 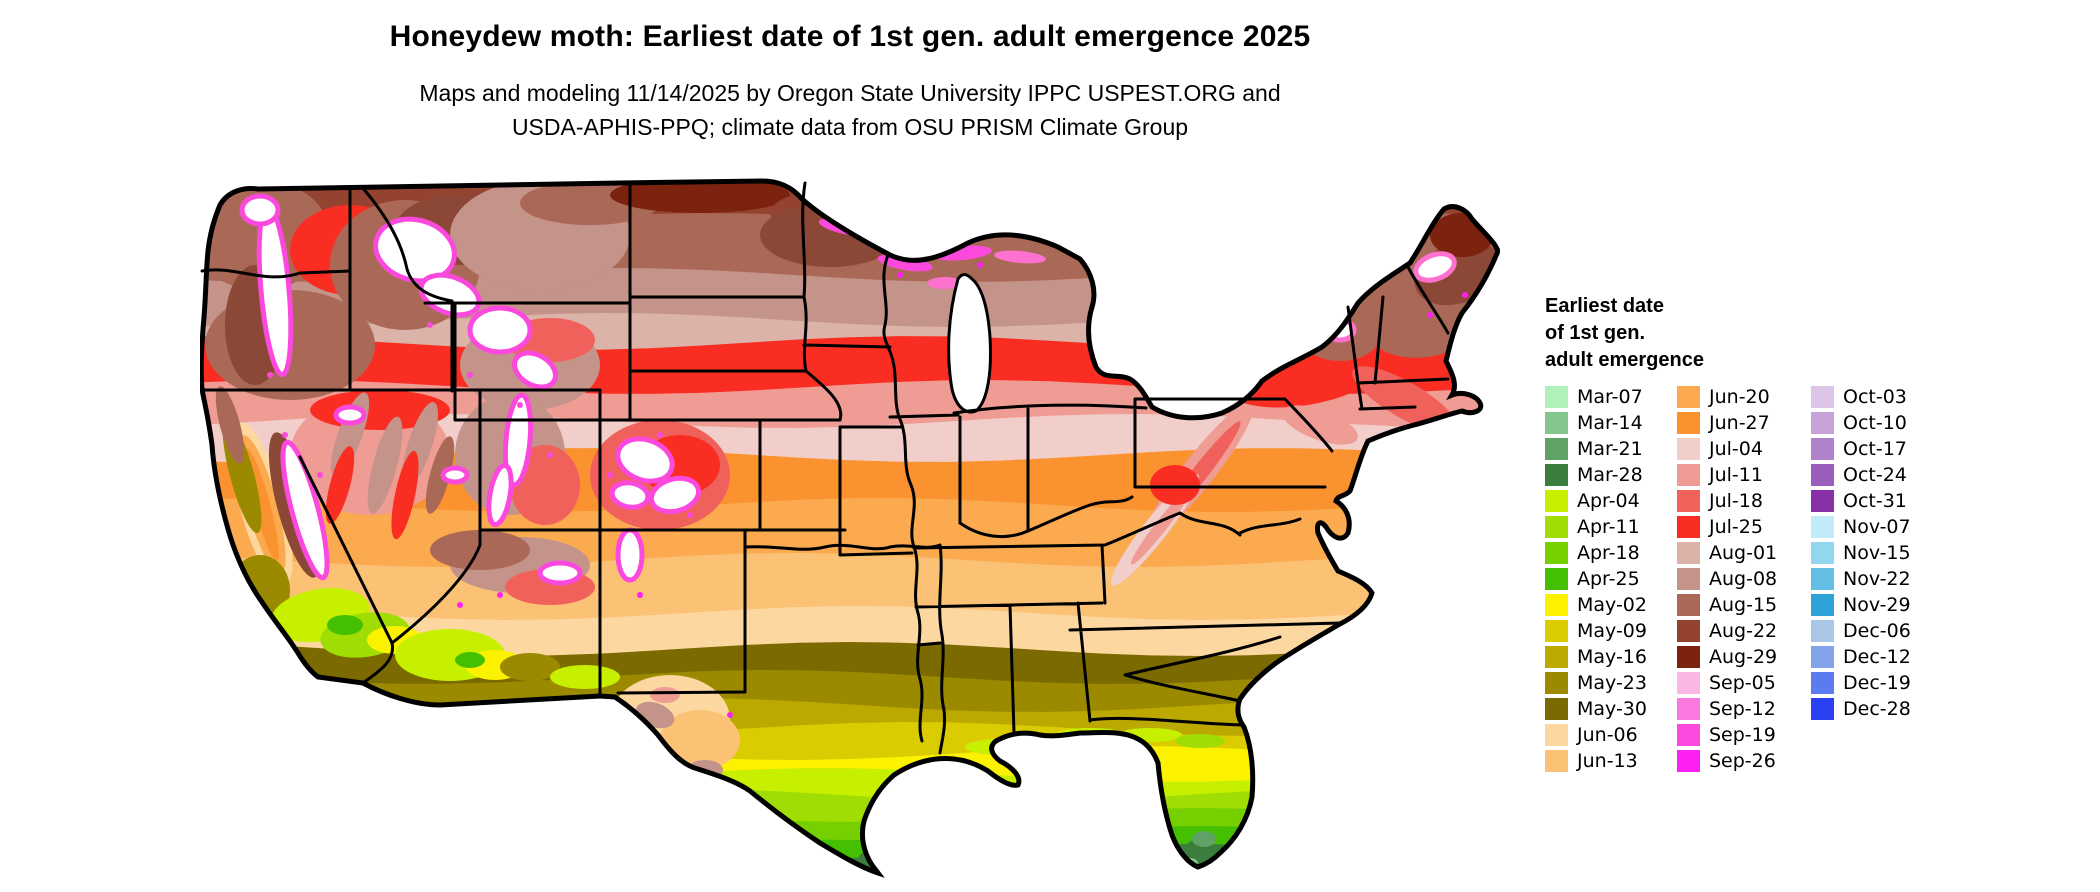 What do you see at coordinates (1737, 605) in the screenshot?
I see `legend-row: Aug-15` at bounding box center [1737, 605].